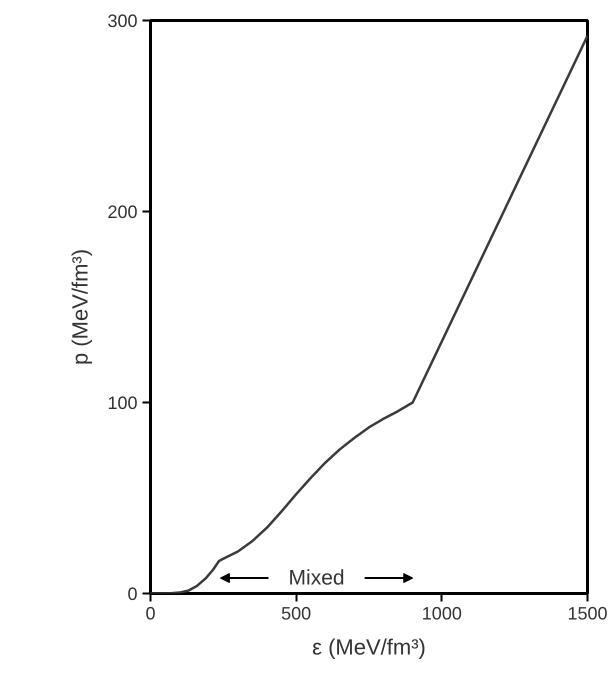 This screenshot has width=615, height=693. I want to click on y-tick-label: 300, so click(122, 21).